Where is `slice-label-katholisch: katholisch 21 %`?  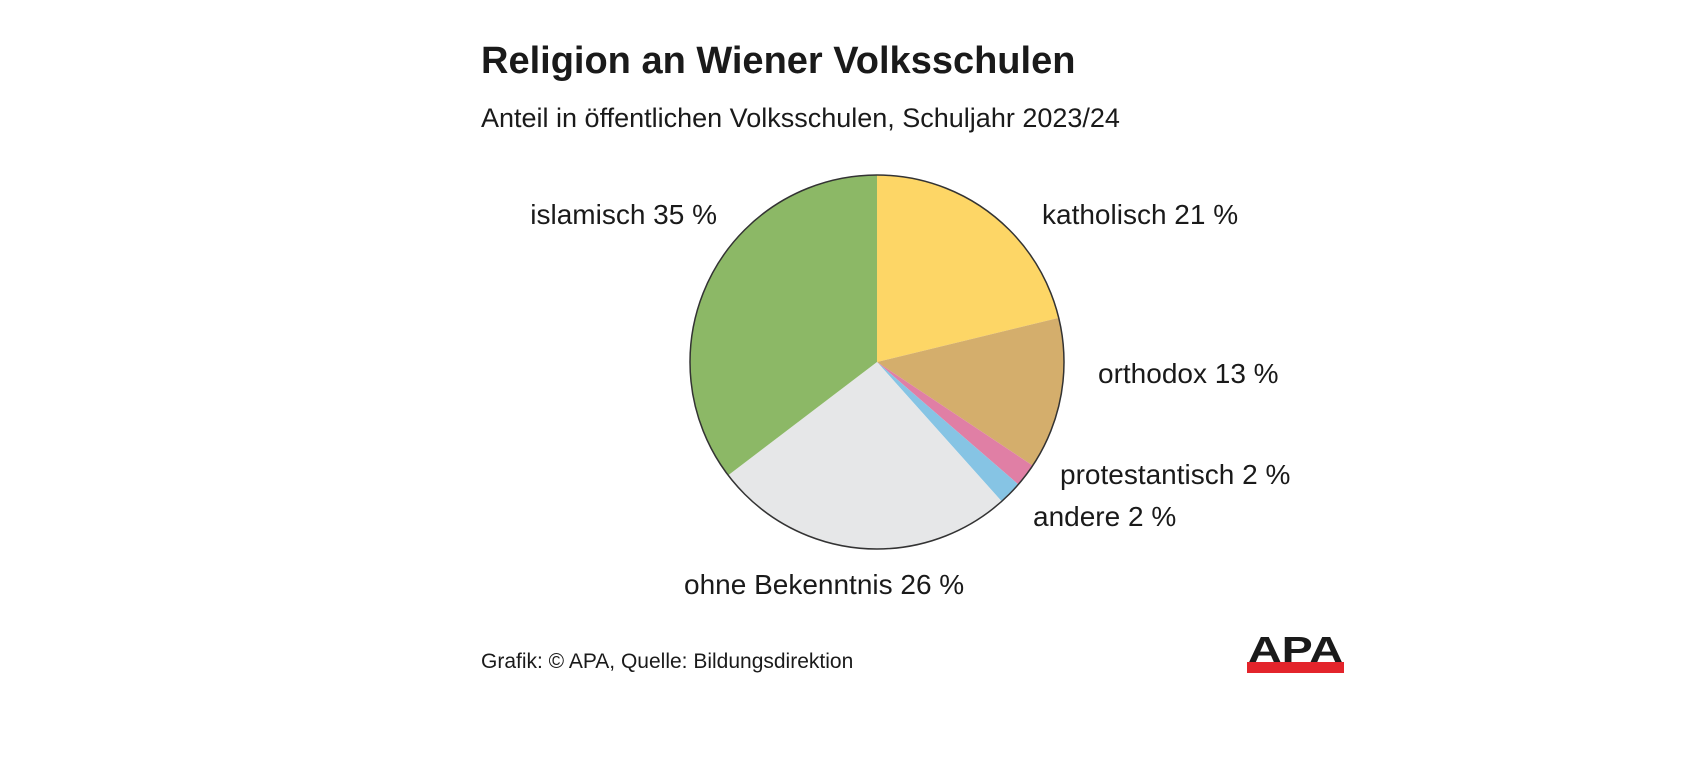 slice-label-katholisch: katholisch 21 % is located at coordinates (1140, 214).